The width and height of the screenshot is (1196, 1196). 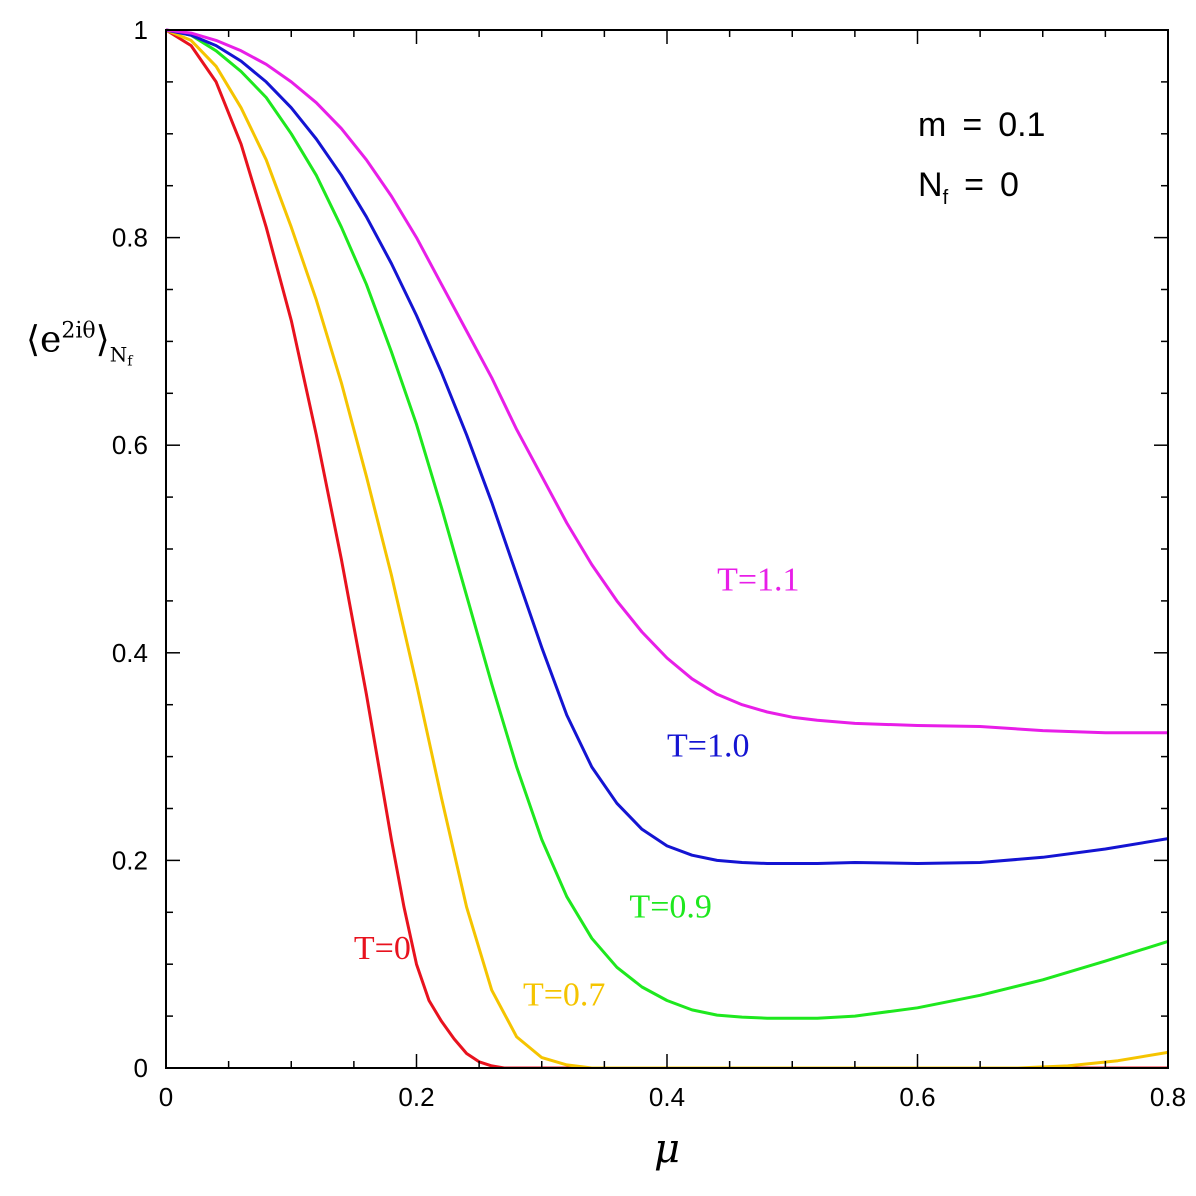 I want to click on param-mass: m = 0.1, so click(x=981, y=125).